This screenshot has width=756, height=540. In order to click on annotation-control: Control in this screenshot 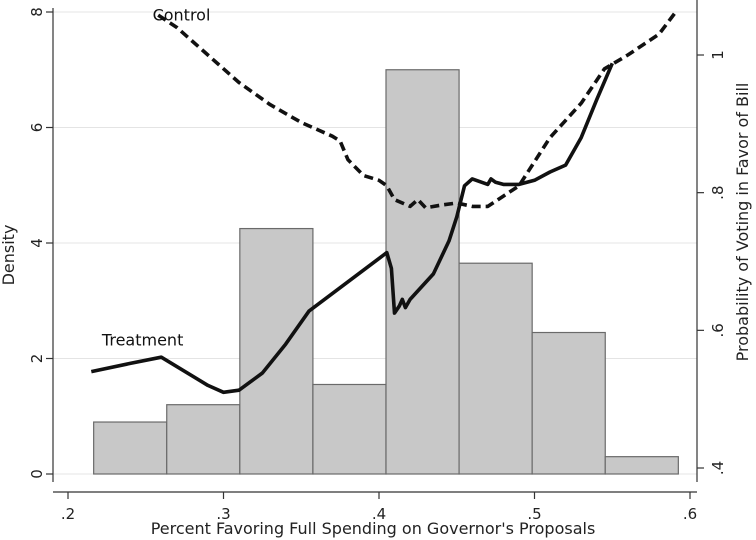, I will do `click(182, 15)`.